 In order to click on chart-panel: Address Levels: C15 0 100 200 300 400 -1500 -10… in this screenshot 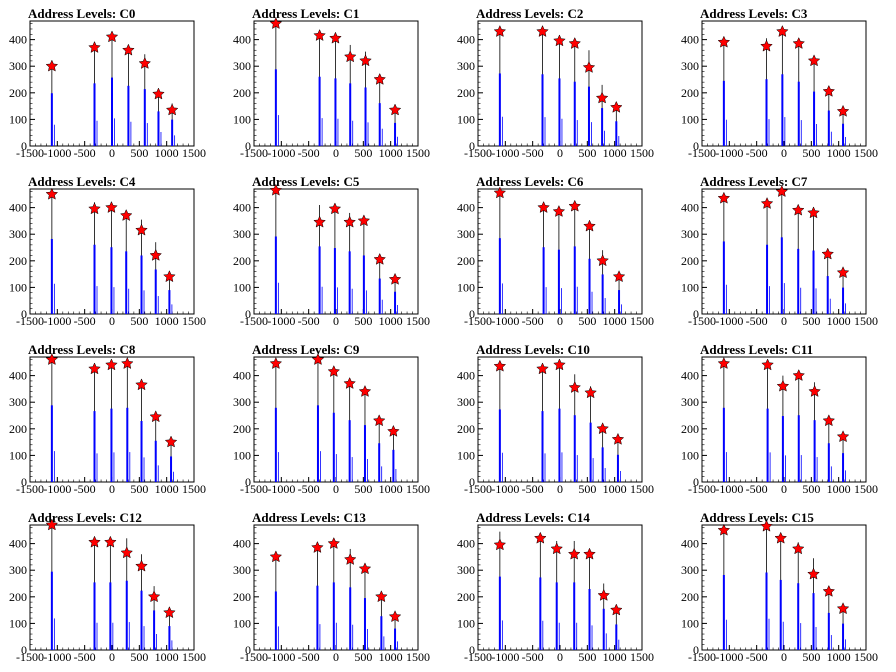, I will do `click(784, 588)`.